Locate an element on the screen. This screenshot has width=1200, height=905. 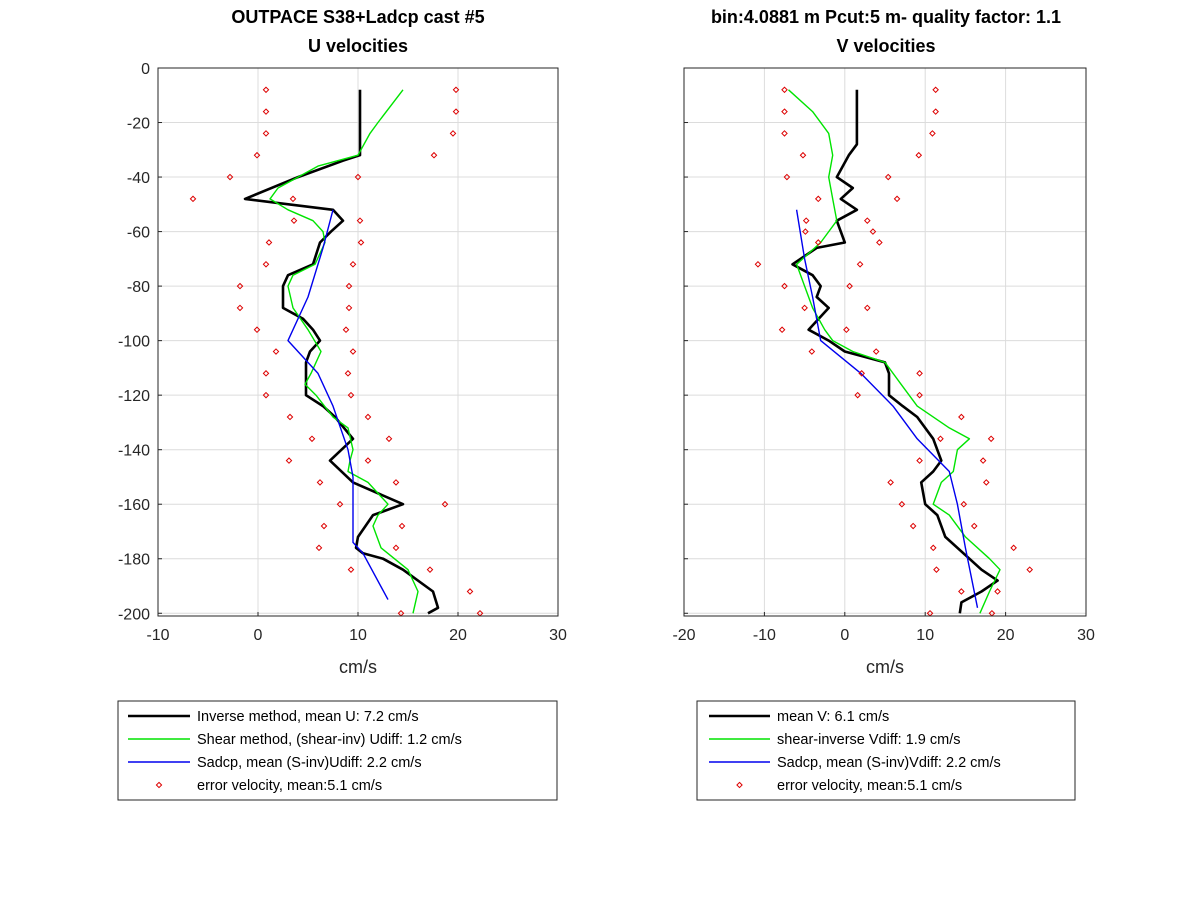
u-y-tick-label: -100 is located at coordinates (134, 342).